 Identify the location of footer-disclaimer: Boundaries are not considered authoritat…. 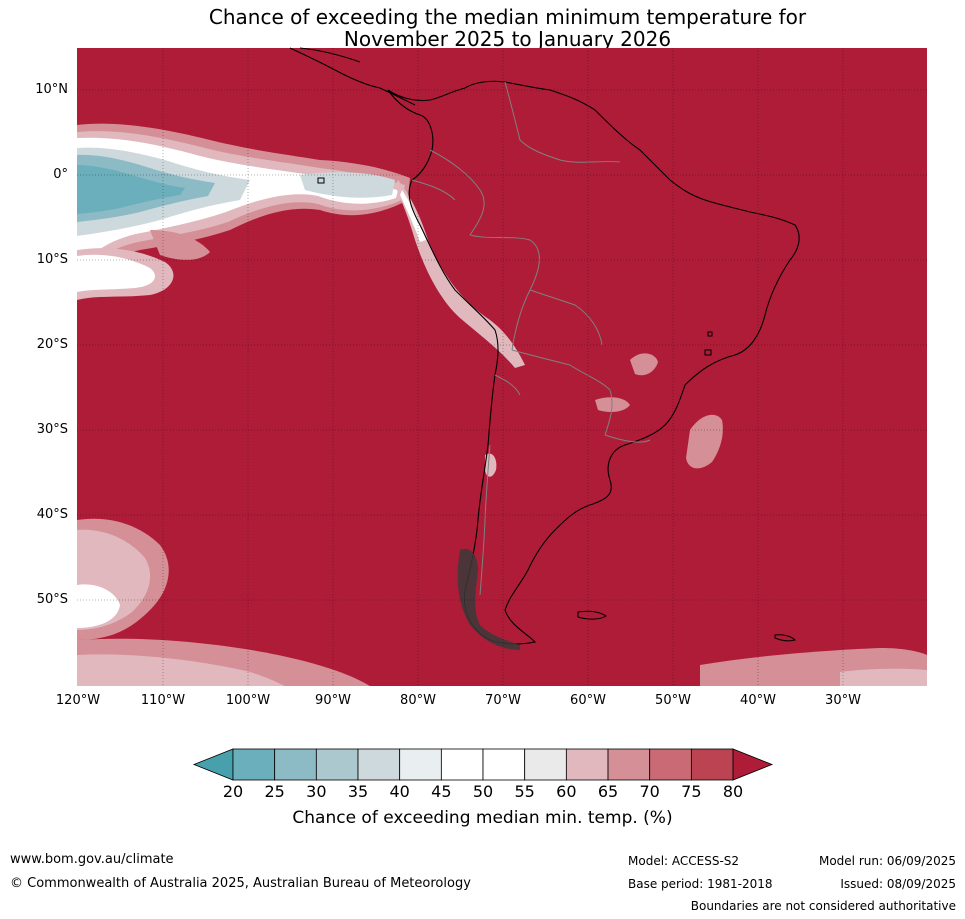
(823, 906).